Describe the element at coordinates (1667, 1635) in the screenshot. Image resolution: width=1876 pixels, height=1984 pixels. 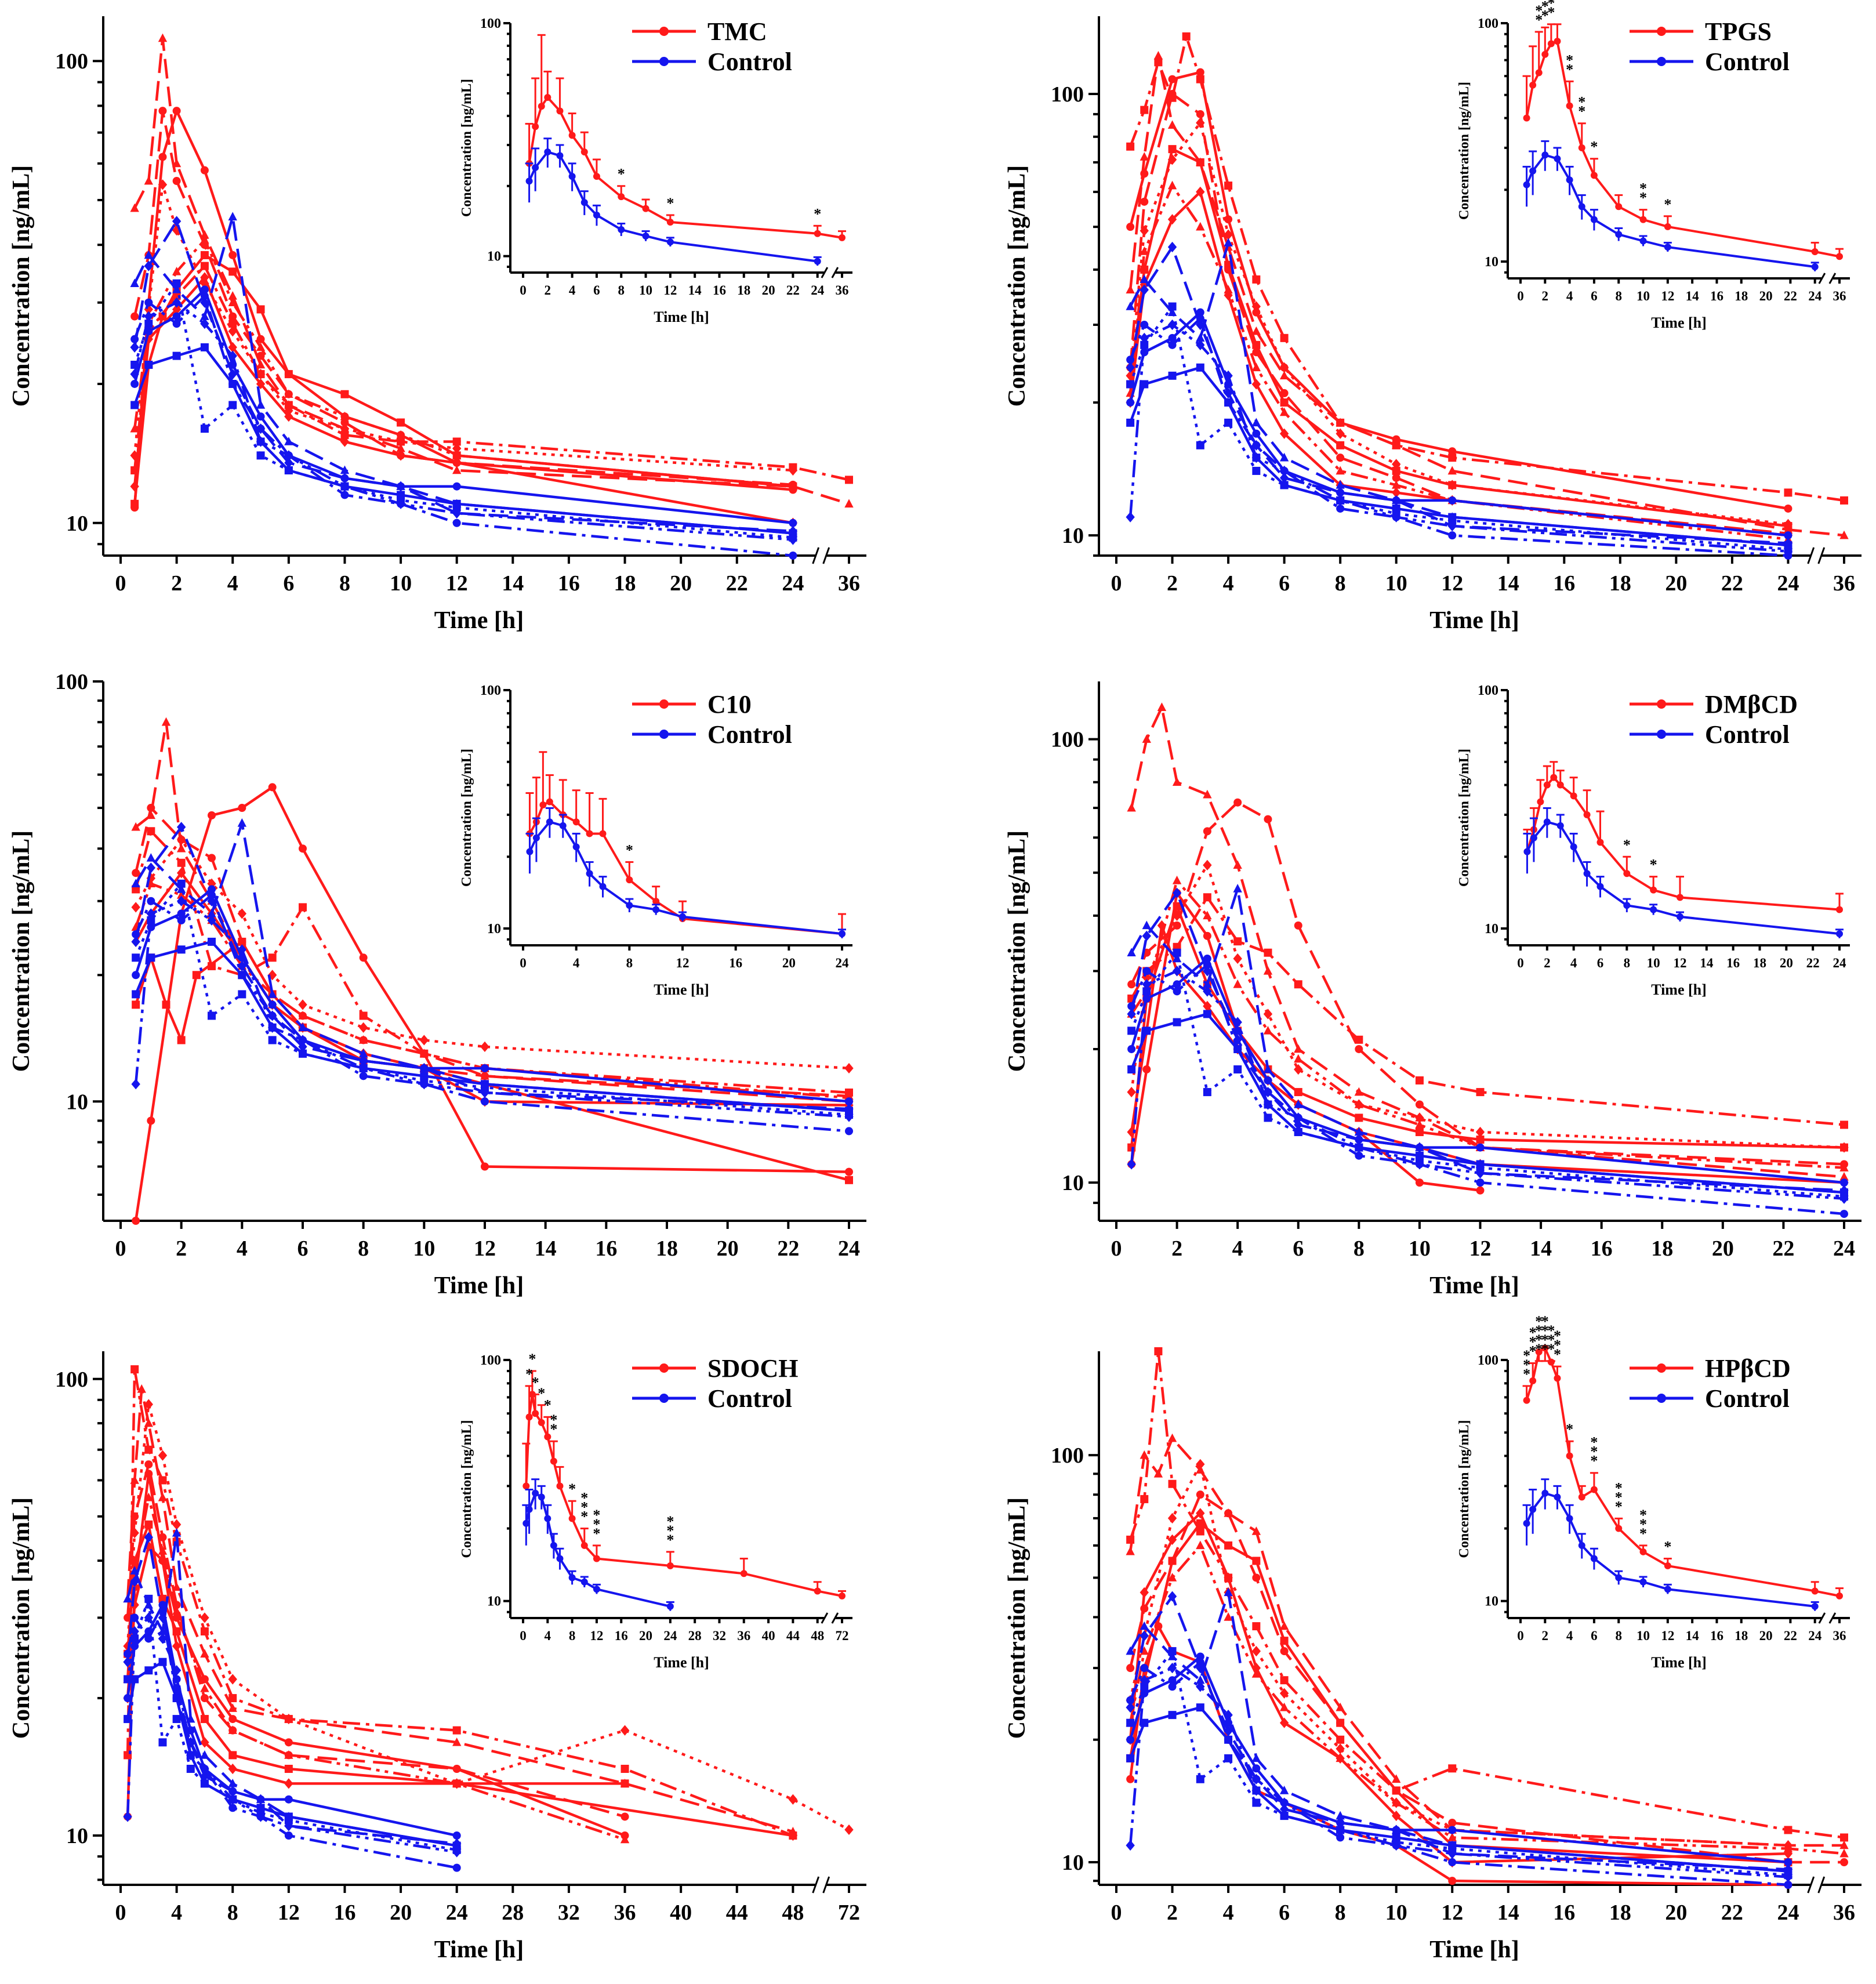
I see `x-tick-label: 12` at that location.